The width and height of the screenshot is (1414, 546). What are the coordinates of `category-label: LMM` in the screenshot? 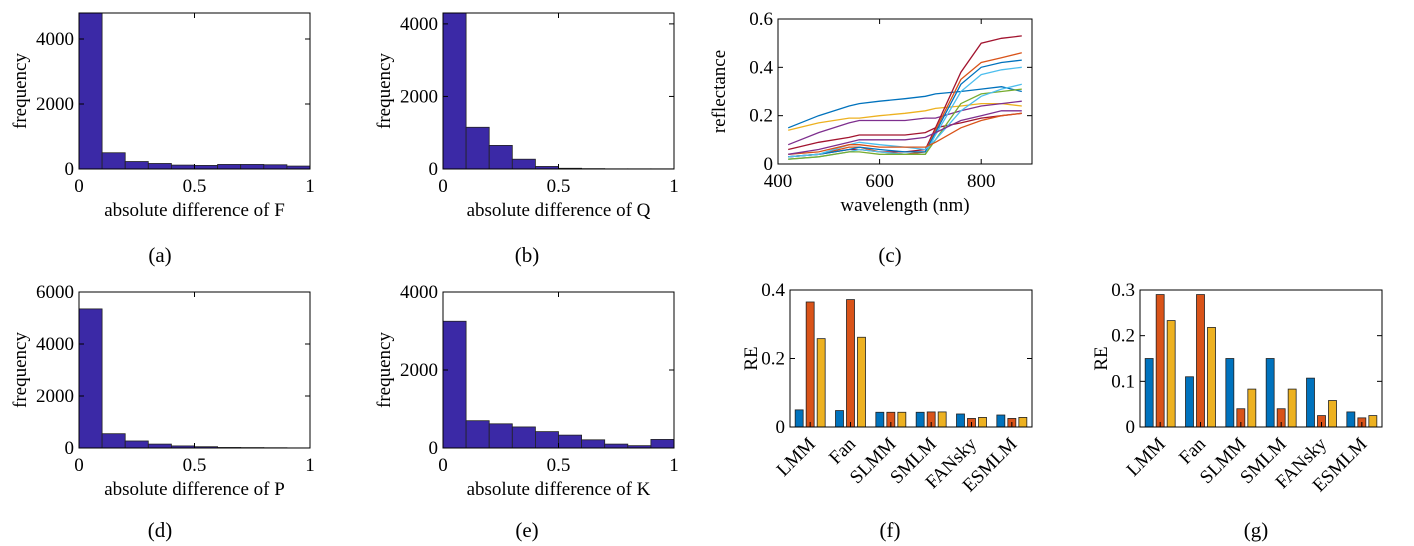 It's located at (1146, 457).